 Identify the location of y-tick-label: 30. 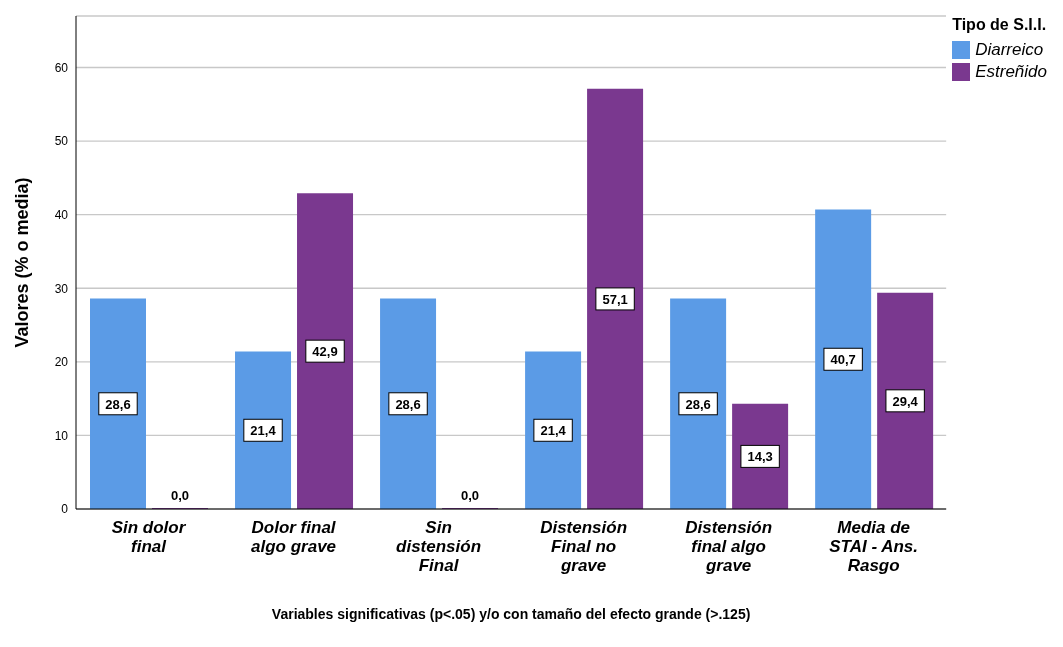
(61, 288).